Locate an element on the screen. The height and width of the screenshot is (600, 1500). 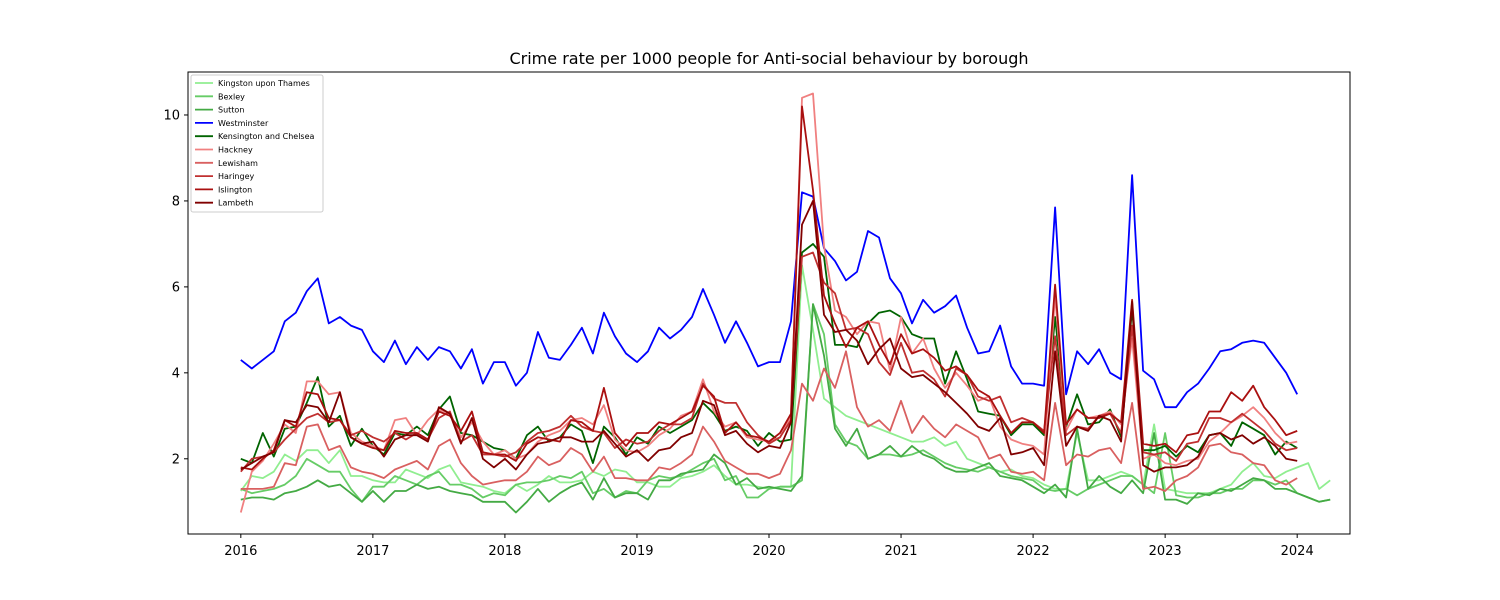
y-axis: 2 4 6 8 10 is located at coordinates (175, 287).